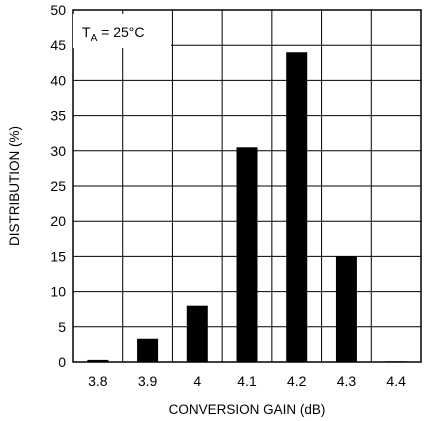 This screenshot has height=421, width=425. Describe the element at coordinates (58, 292) in the screenshot. I see `y-tick-label-2: 10` at that location.